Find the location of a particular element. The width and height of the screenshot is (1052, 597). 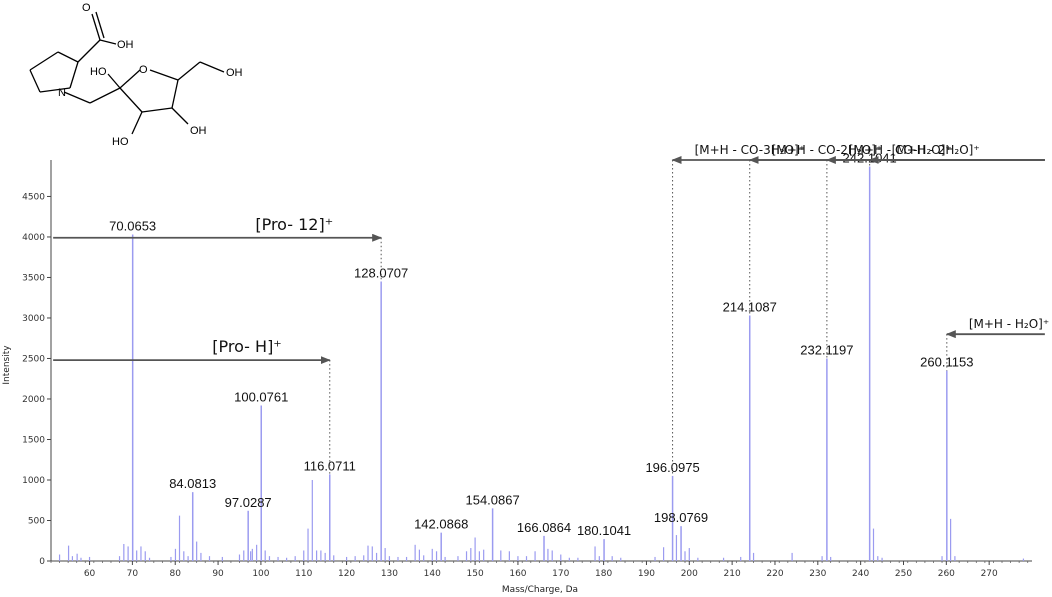

x-tick-label: 150 is located at coordinates (475, 574).